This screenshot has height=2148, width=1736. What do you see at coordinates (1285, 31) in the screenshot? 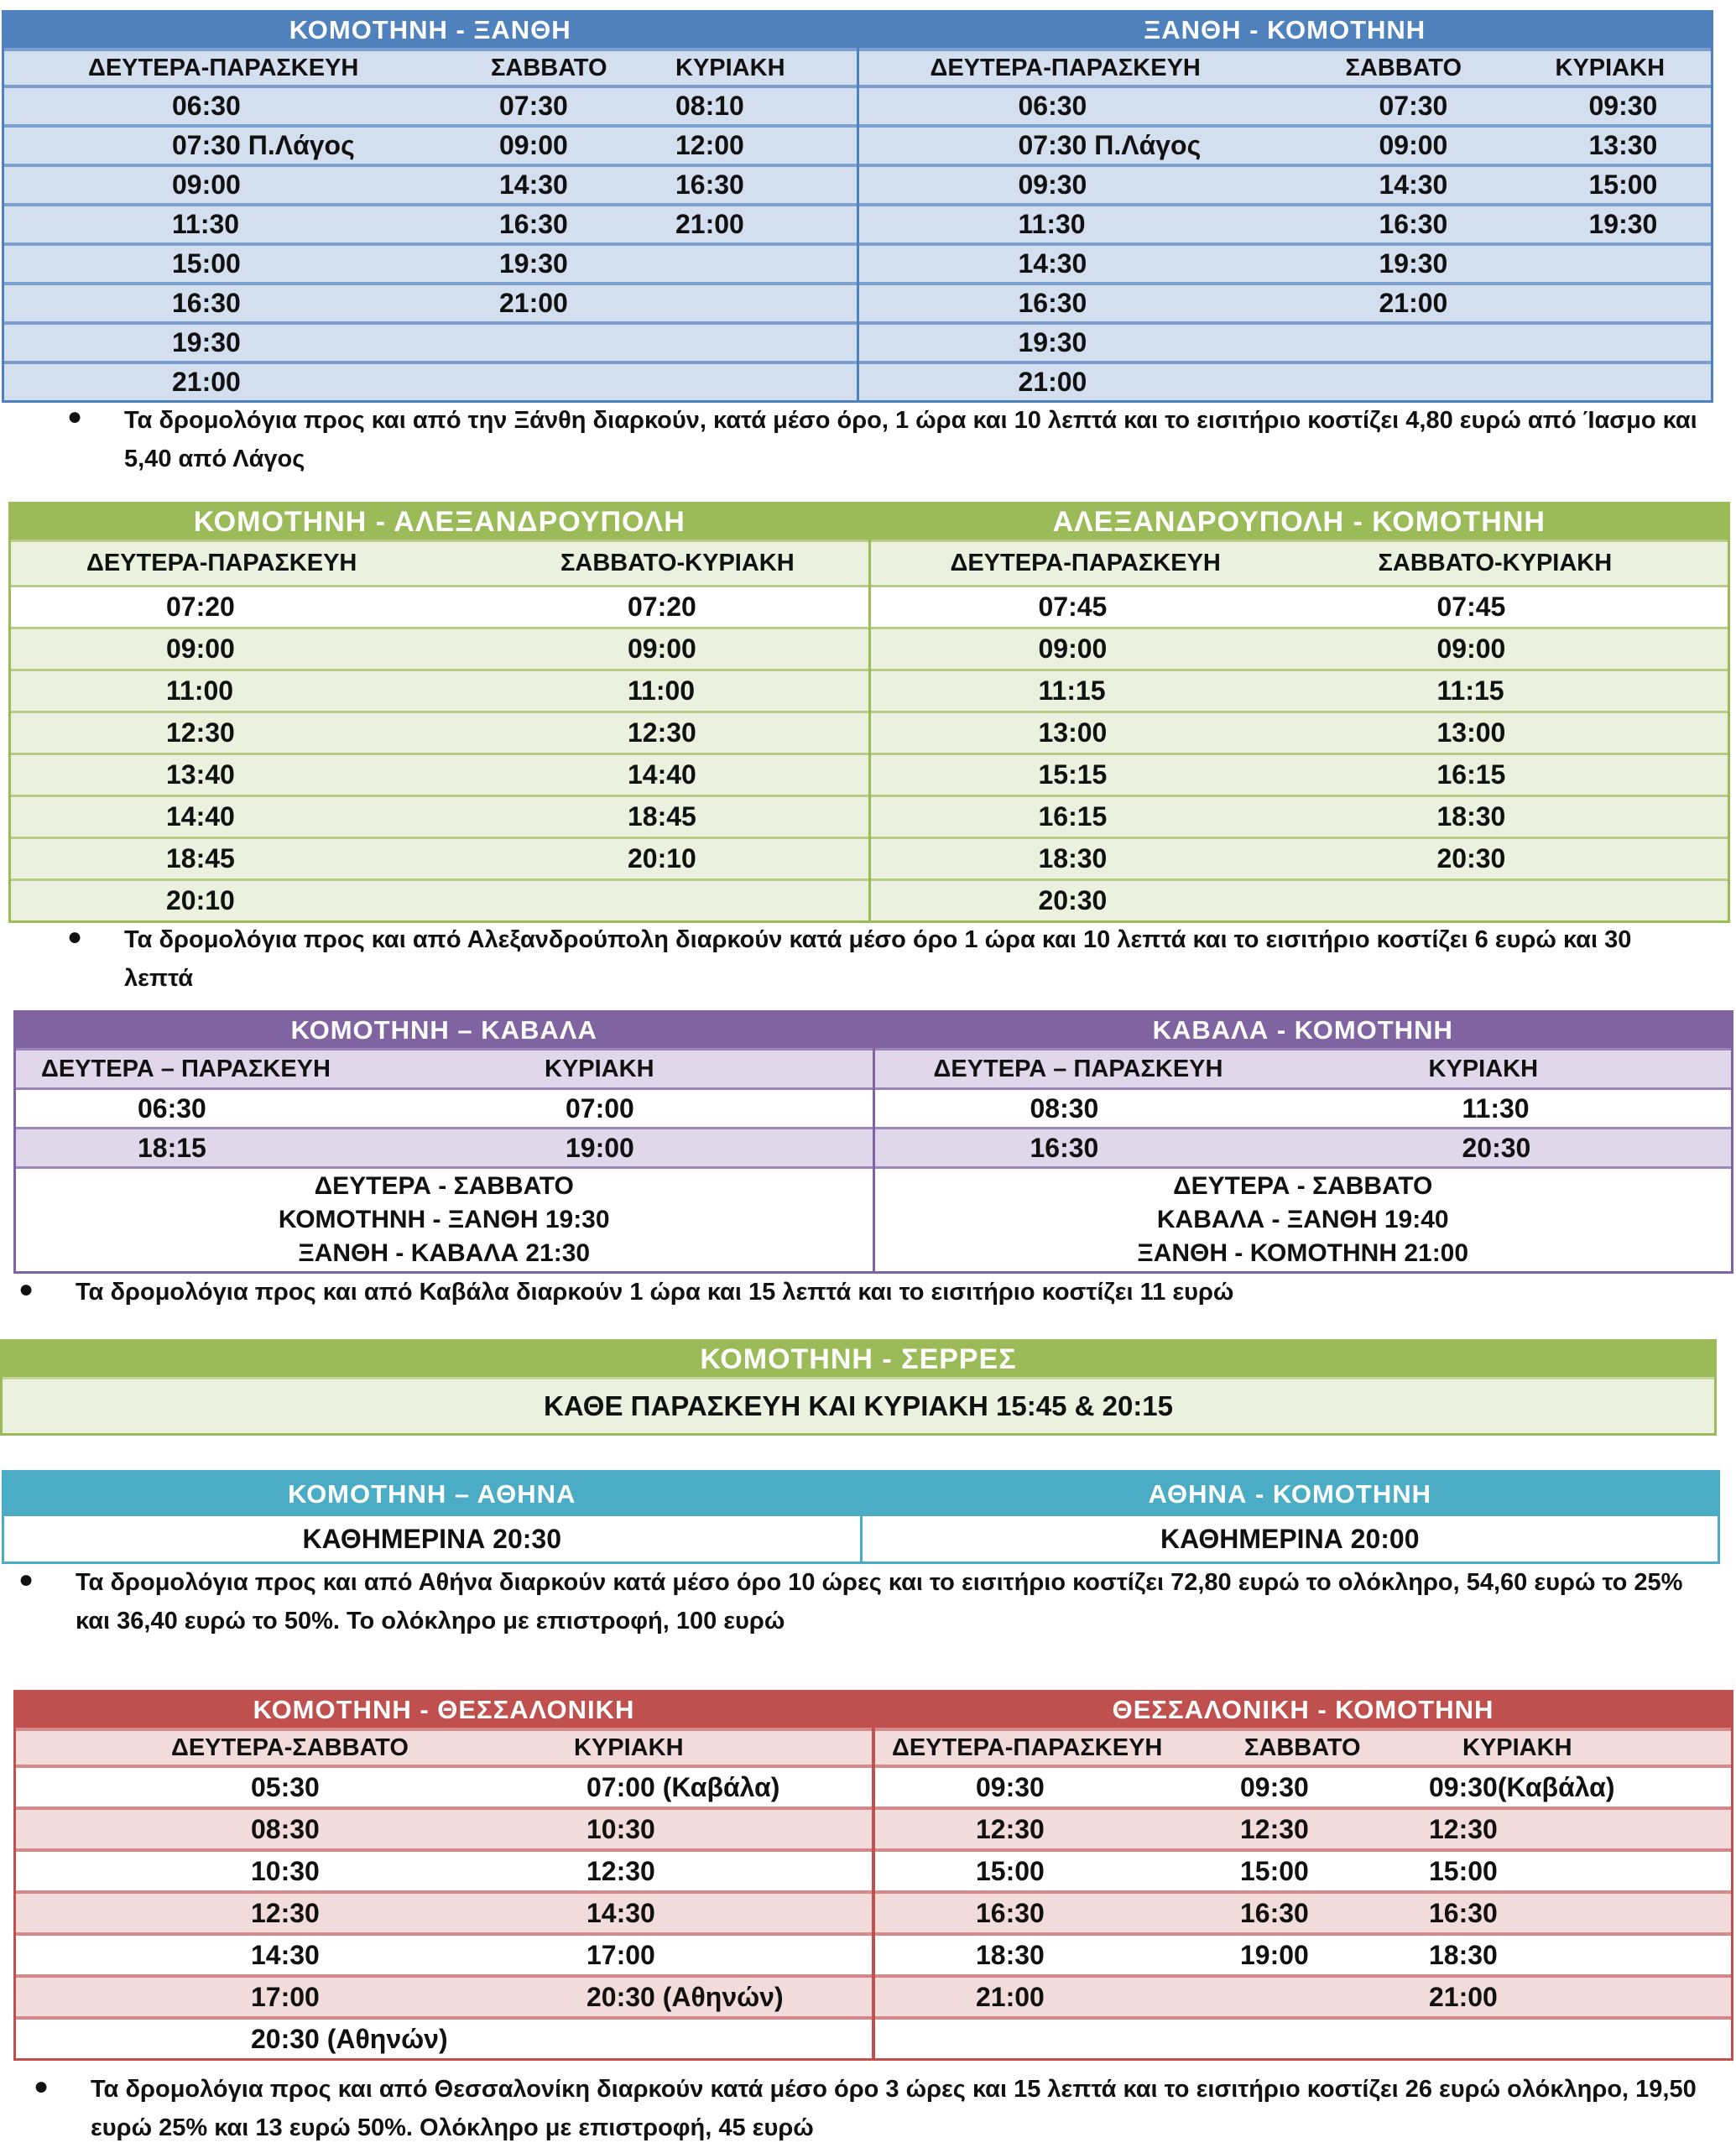
I see `route-title: ΞΑΝΘΗ - ΚΟΜΟΤΗΝΗ` at bounding box center [1285, 31].